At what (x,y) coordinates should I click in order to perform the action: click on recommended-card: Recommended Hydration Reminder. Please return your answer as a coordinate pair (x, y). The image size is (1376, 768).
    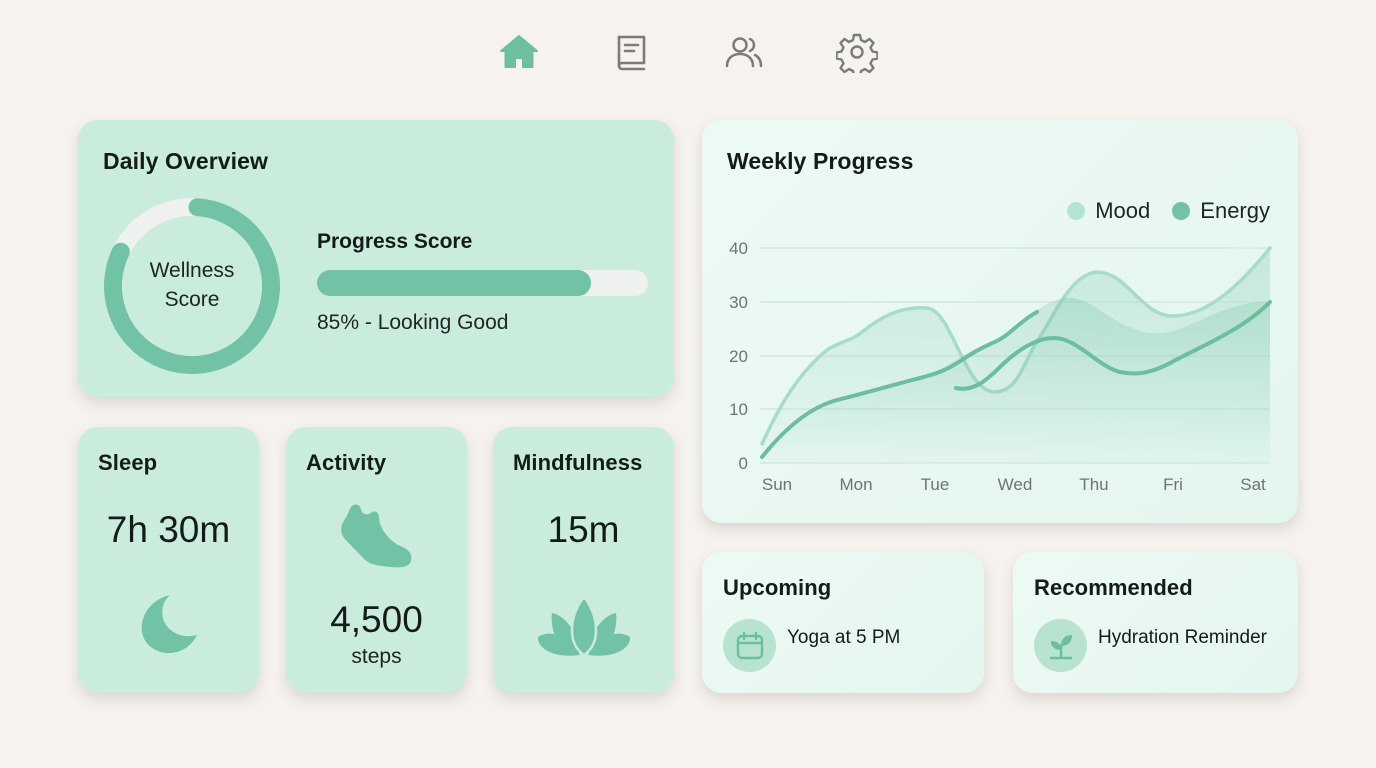
    Looking at the image, I should click on (1155, 622).